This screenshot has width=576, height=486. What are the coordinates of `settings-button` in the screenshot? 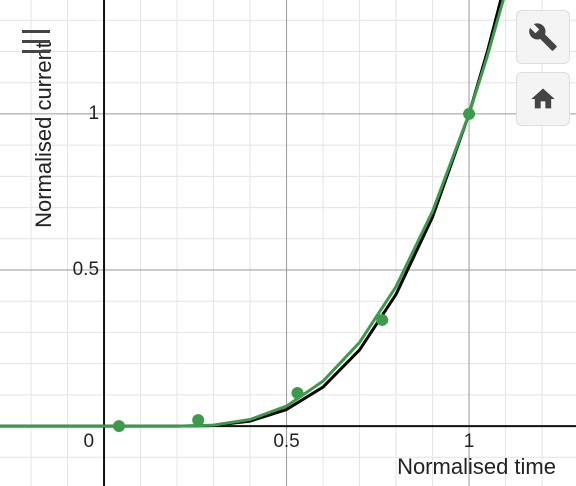 It's located at (543, 37).